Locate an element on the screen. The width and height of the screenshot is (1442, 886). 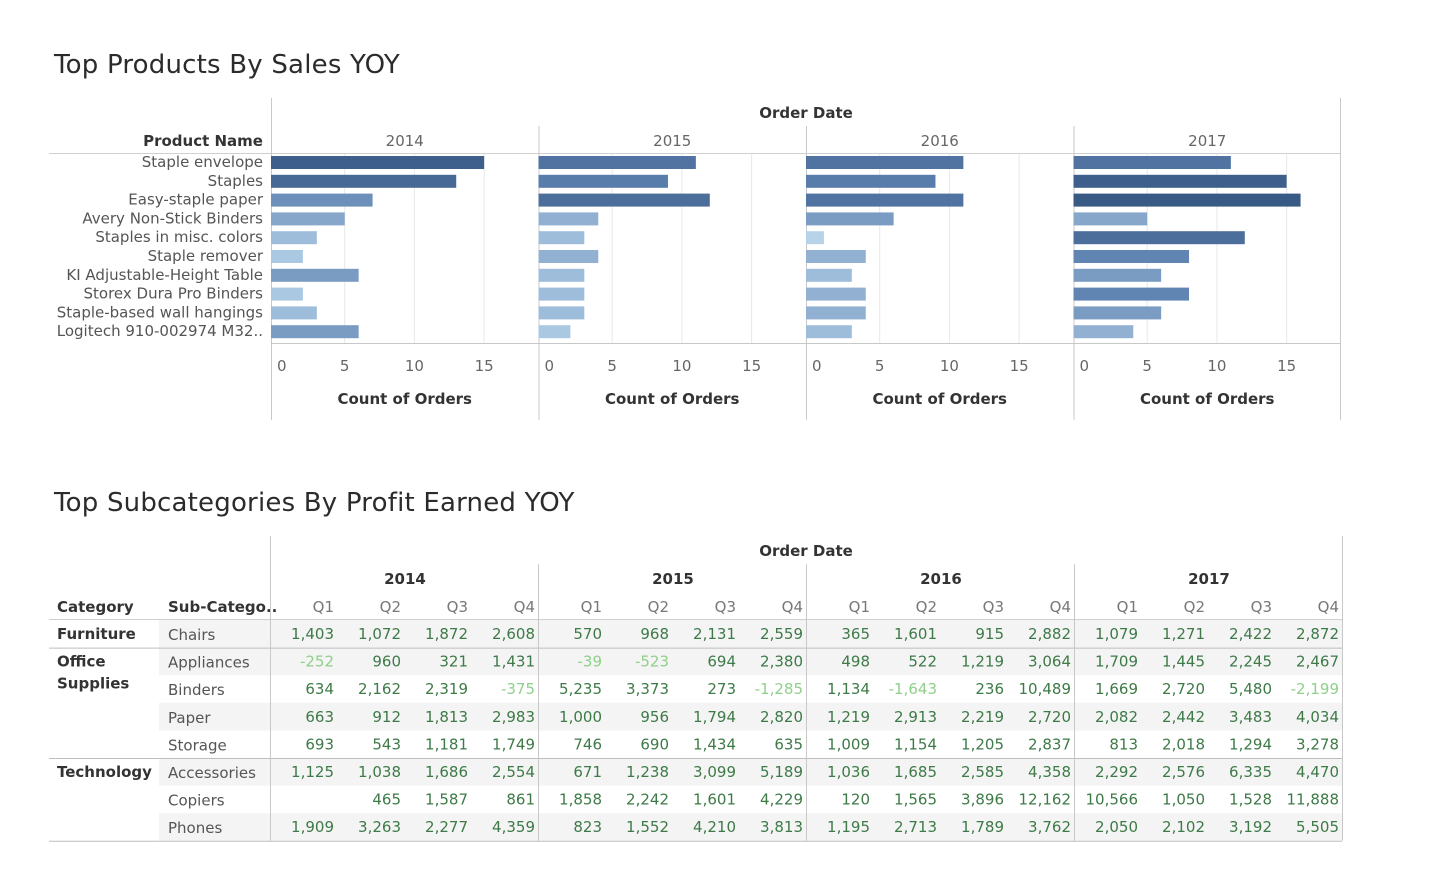
profit-cell: 1,552 is located at coordinates (647, 827).